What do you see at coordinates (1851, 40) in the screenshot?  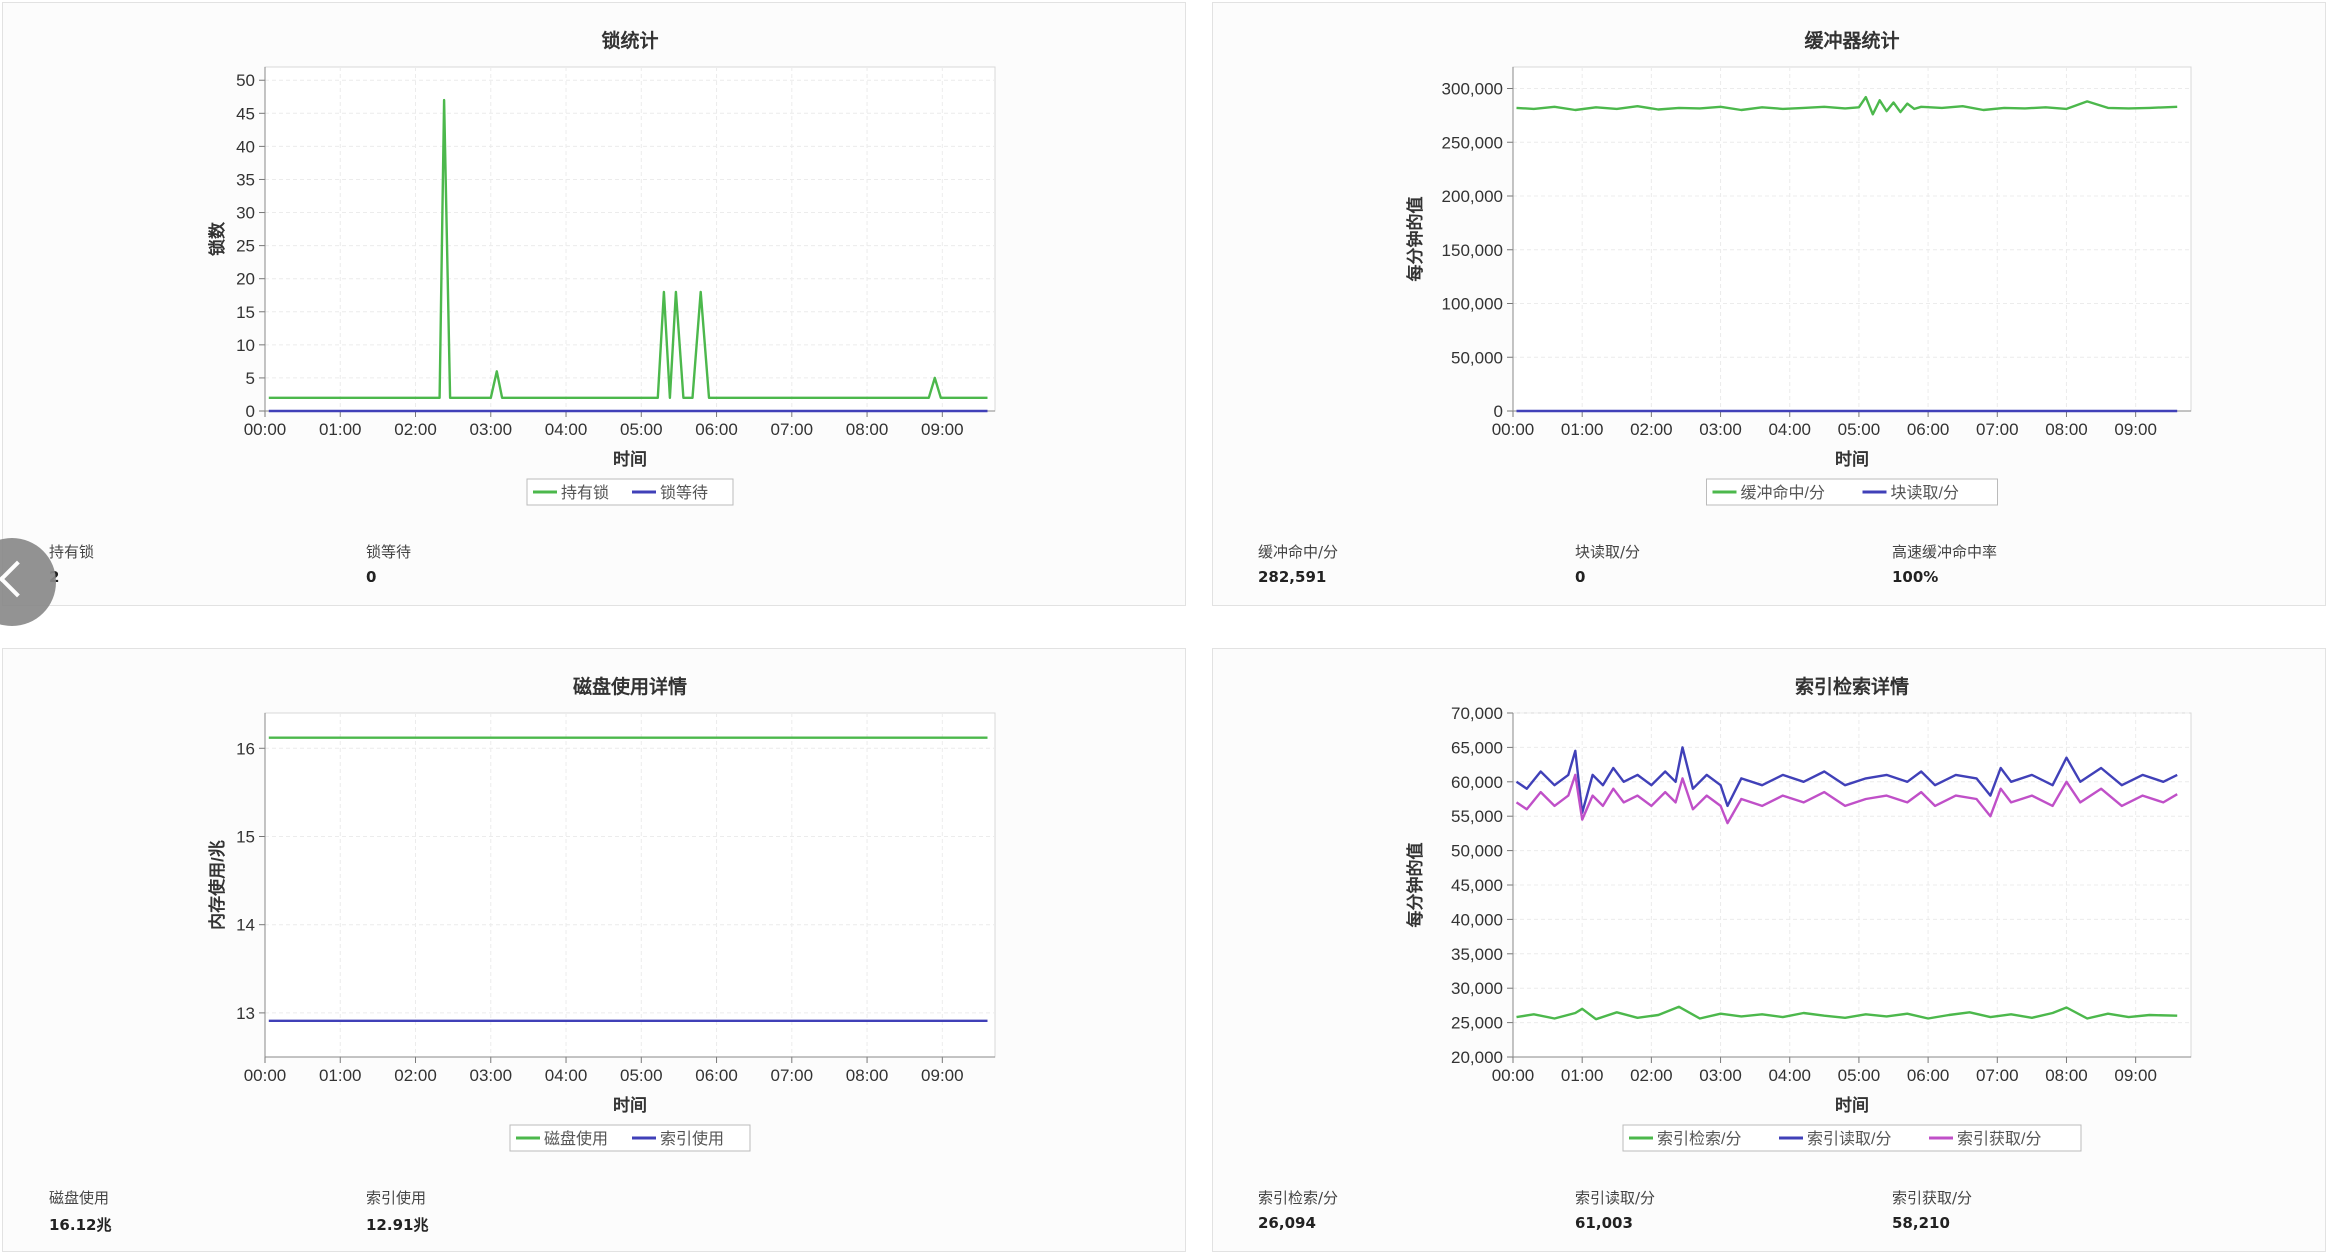 I see `chart-title: 缓冲器统计` at bounding box center [1851, 40].